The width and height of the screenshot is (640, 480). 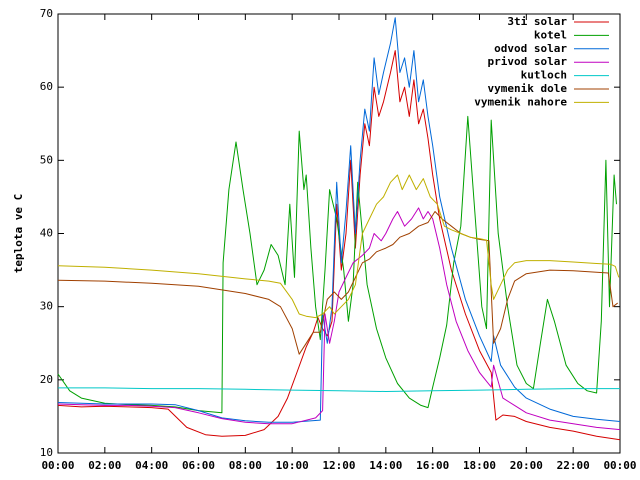 I want to click on x-tick-label: 12:00, so click(x=338, y=465).